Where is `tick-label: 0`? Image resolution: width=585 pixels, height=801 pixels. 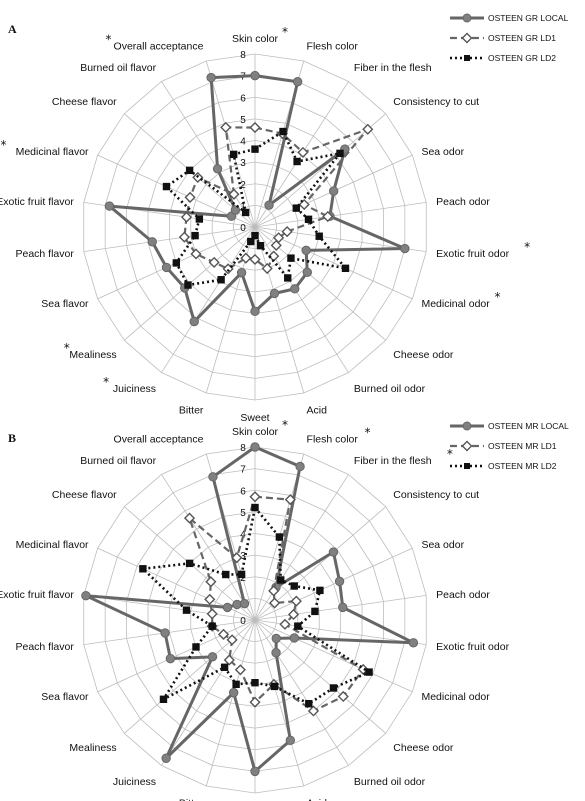
tick-label: 0 is located at coordinates (243, 228).